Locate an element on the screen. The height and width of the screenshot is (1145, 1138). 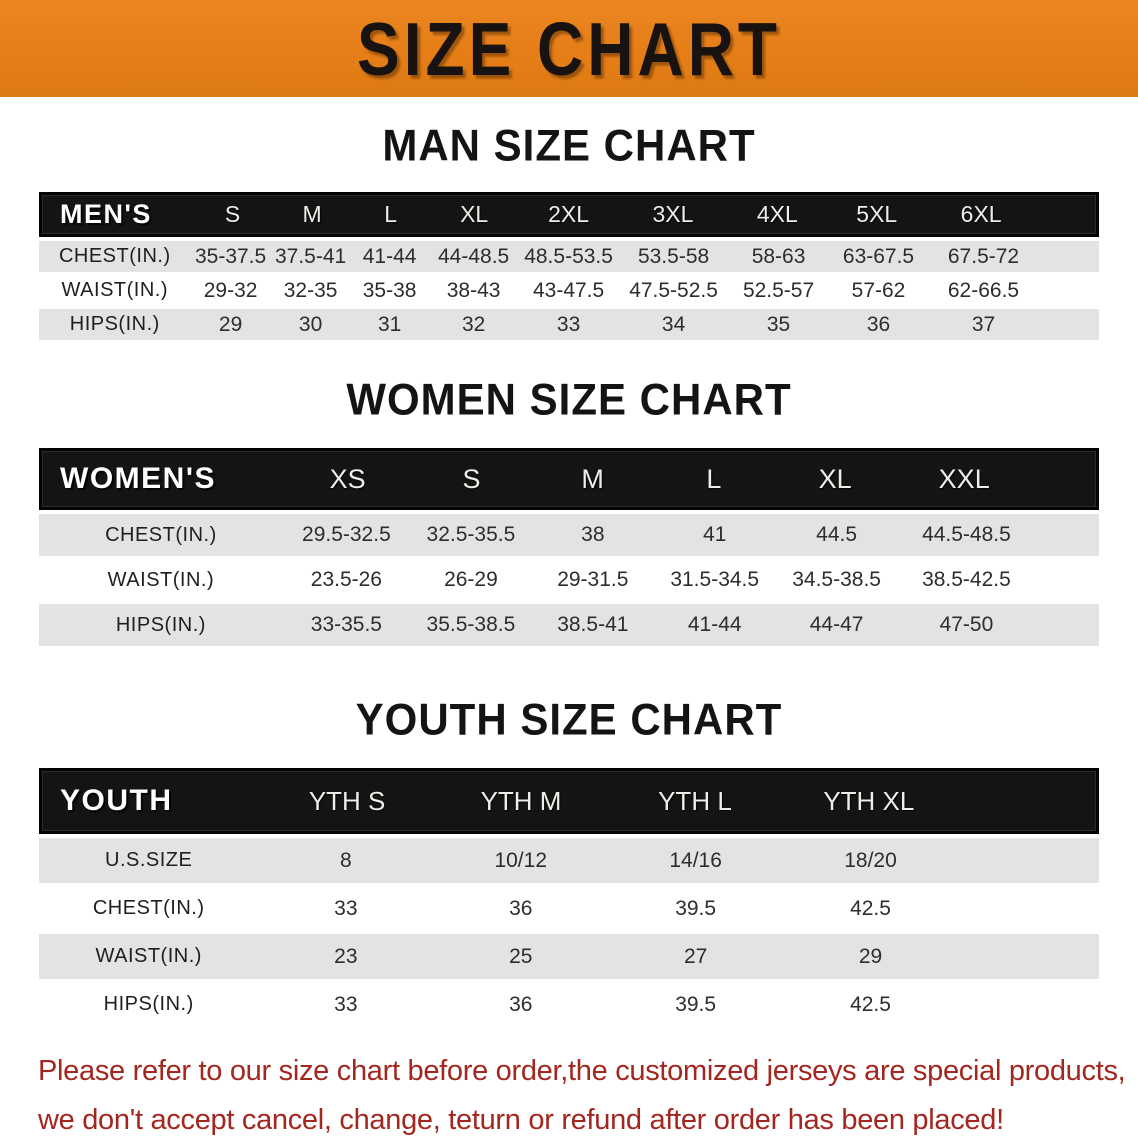
size-value: 35 is located at coordinates (778, 324).